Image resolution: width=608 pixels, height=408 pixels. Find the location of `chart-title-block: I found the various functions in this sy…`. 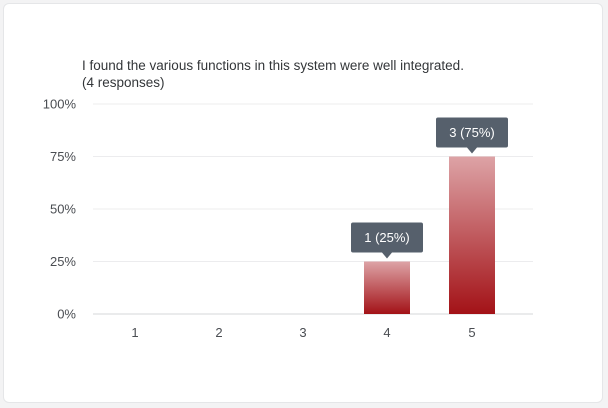

chart-title-block: I found the various functions in this sy… is located at coordinates (273, 74).